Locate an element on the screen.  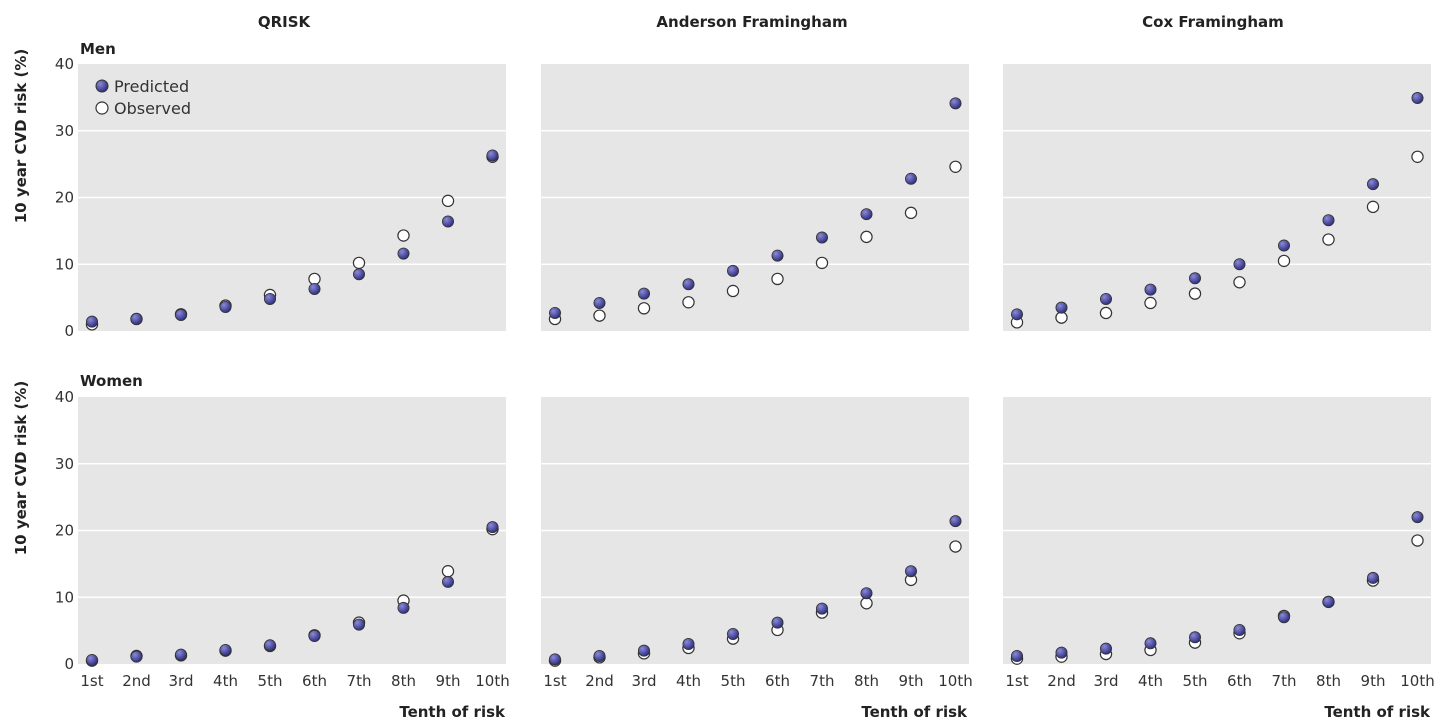
legend-predicted-label: Predicted is located at coordinates (151, 86).